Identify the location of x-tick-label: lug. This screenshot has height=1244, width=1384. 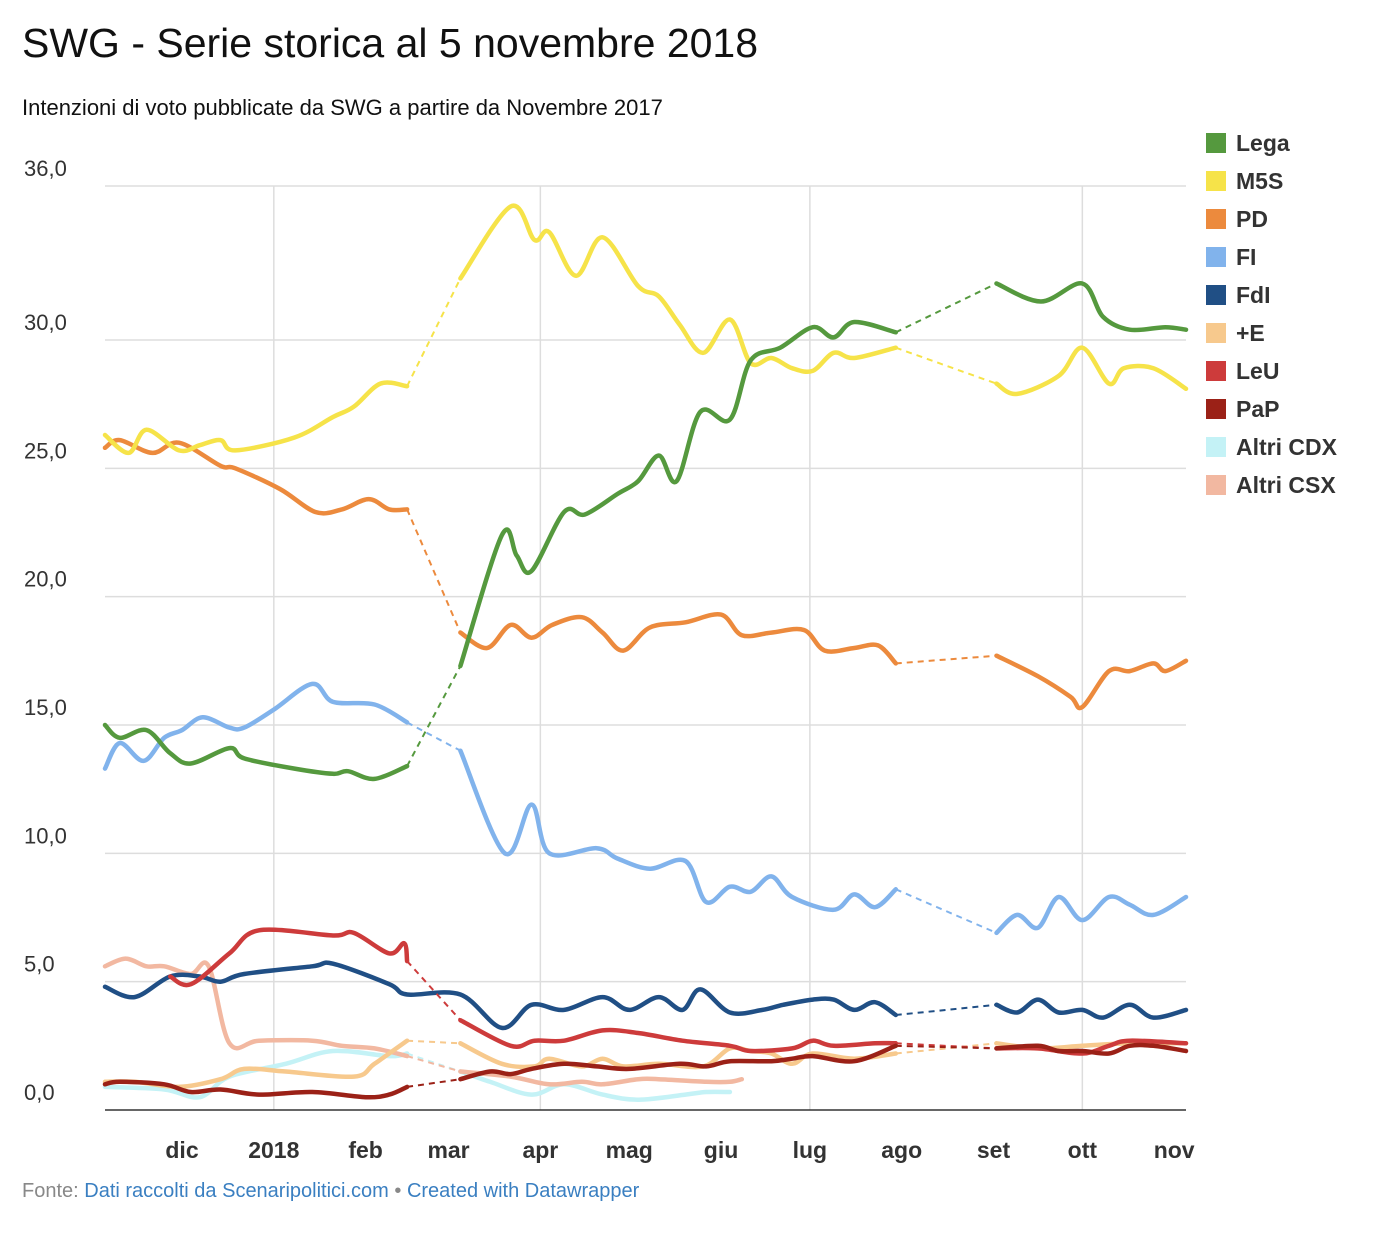
(810, 1150).